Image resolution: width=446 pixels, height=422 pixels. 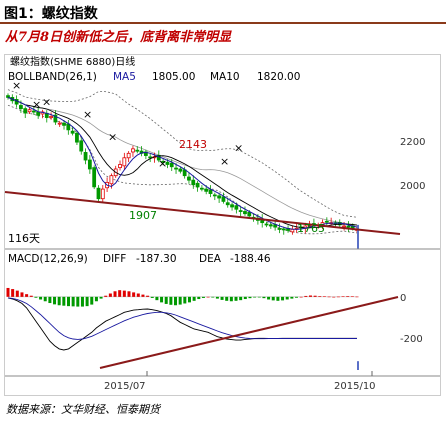 What do you see at coordinates (156, 259) in the screenshot?
I see `legend-diff-value: -187.30` at bounding box center [156, 259].